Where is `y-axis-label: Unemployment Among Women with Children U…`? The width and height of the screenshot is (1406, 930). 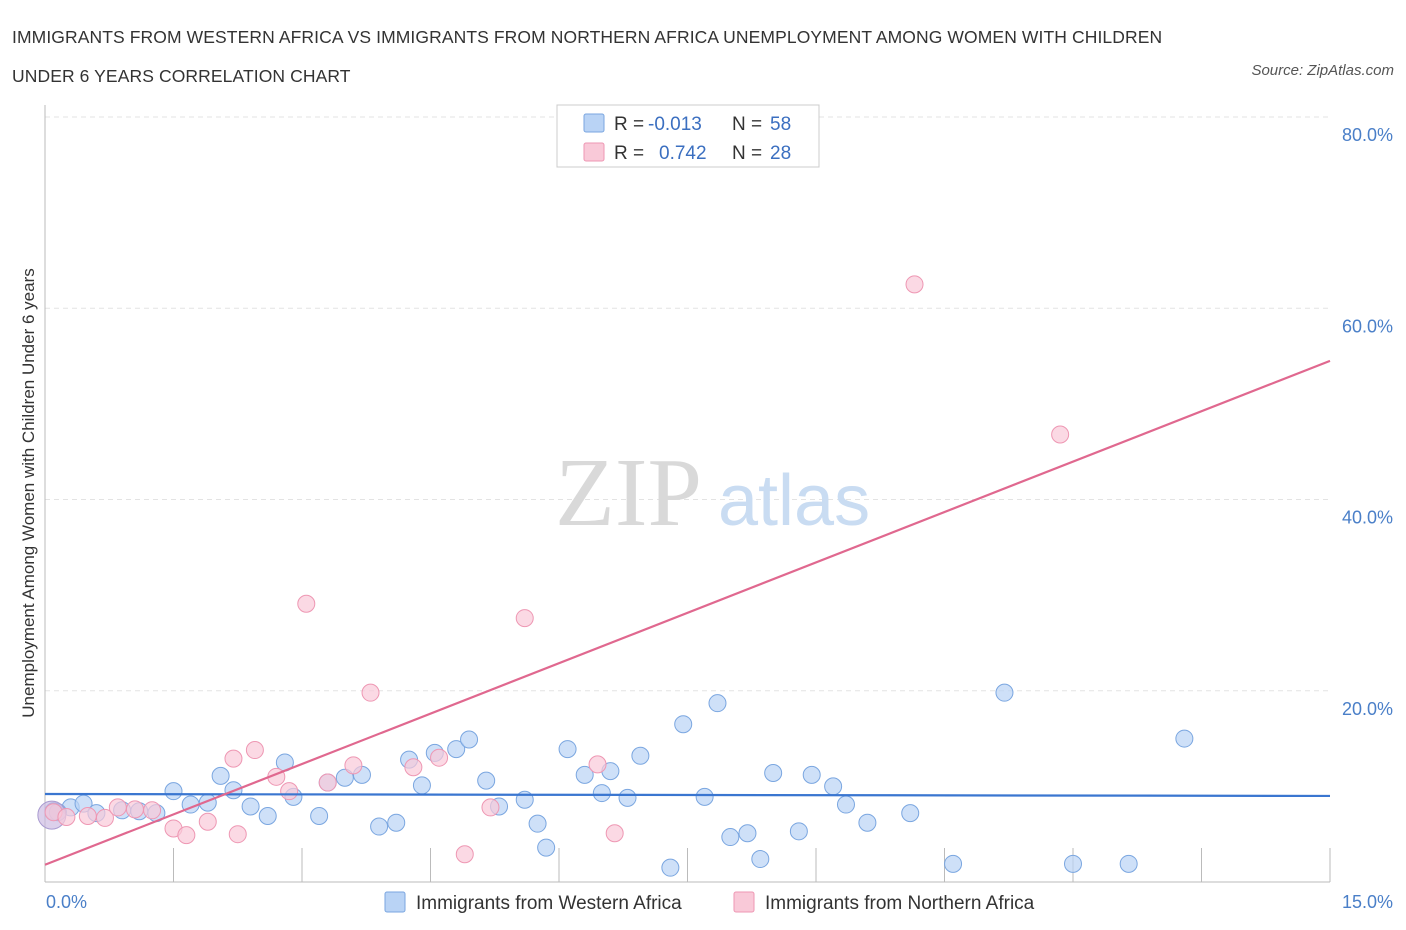 y-axis-label: Unemployment Among Women with Children U… is located at coordinates (28, 492).